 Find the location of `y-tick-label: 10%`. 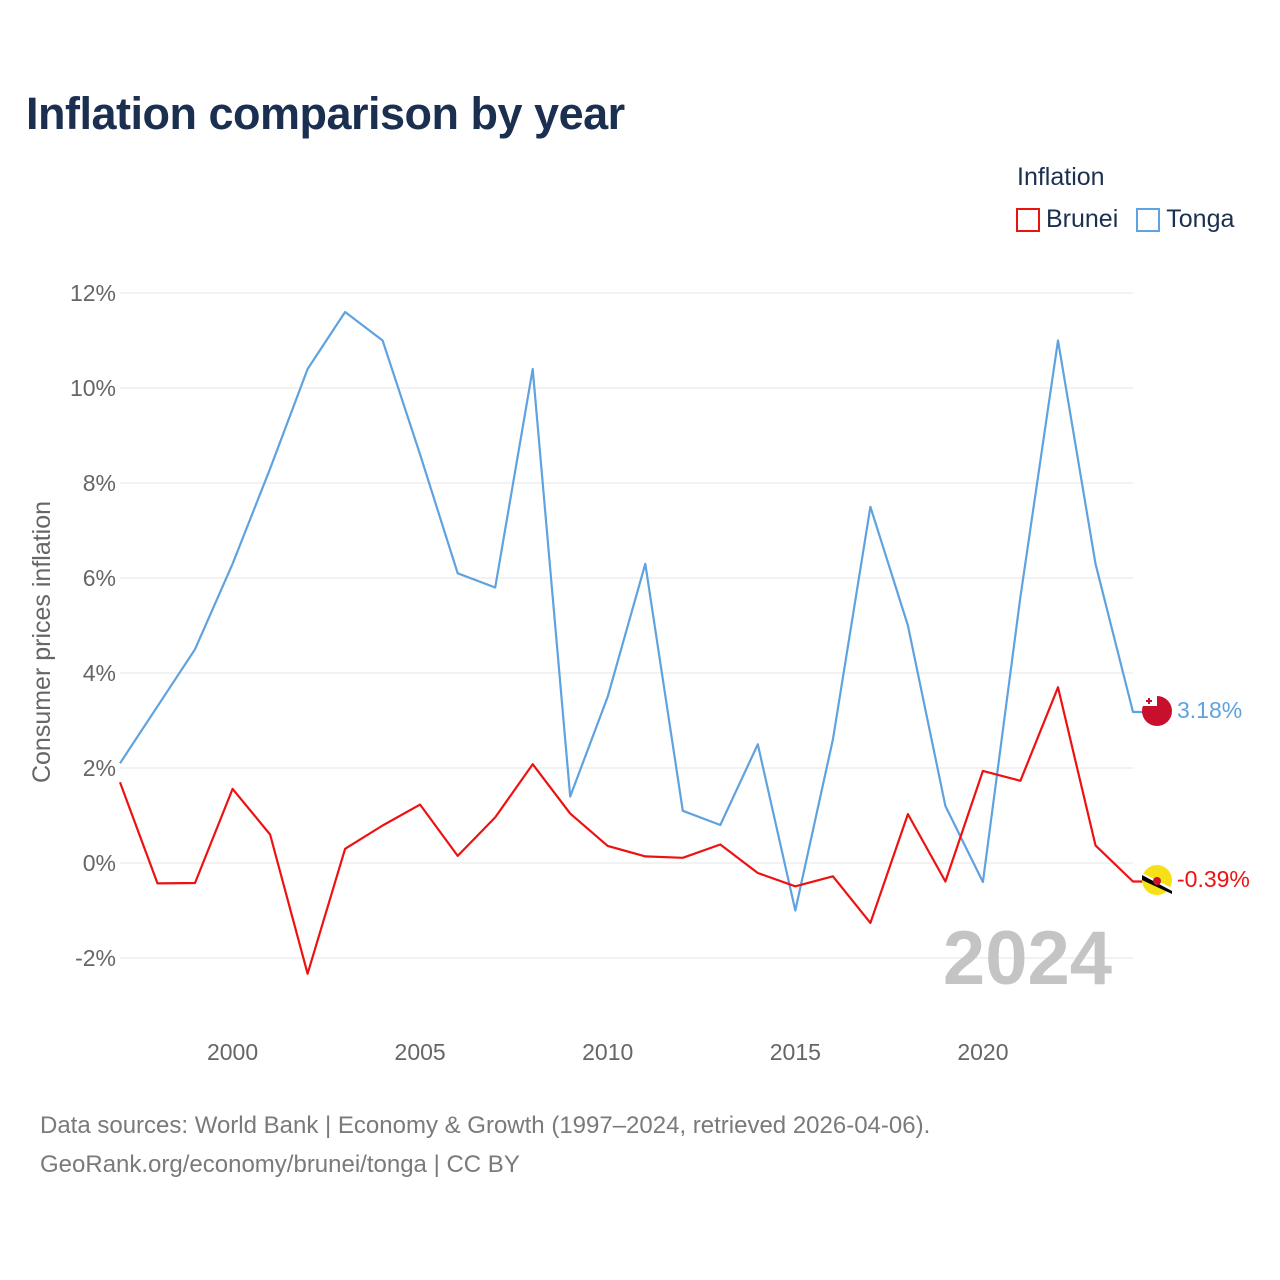

y-tick-label: 10% is located at coordinates (93, 388).